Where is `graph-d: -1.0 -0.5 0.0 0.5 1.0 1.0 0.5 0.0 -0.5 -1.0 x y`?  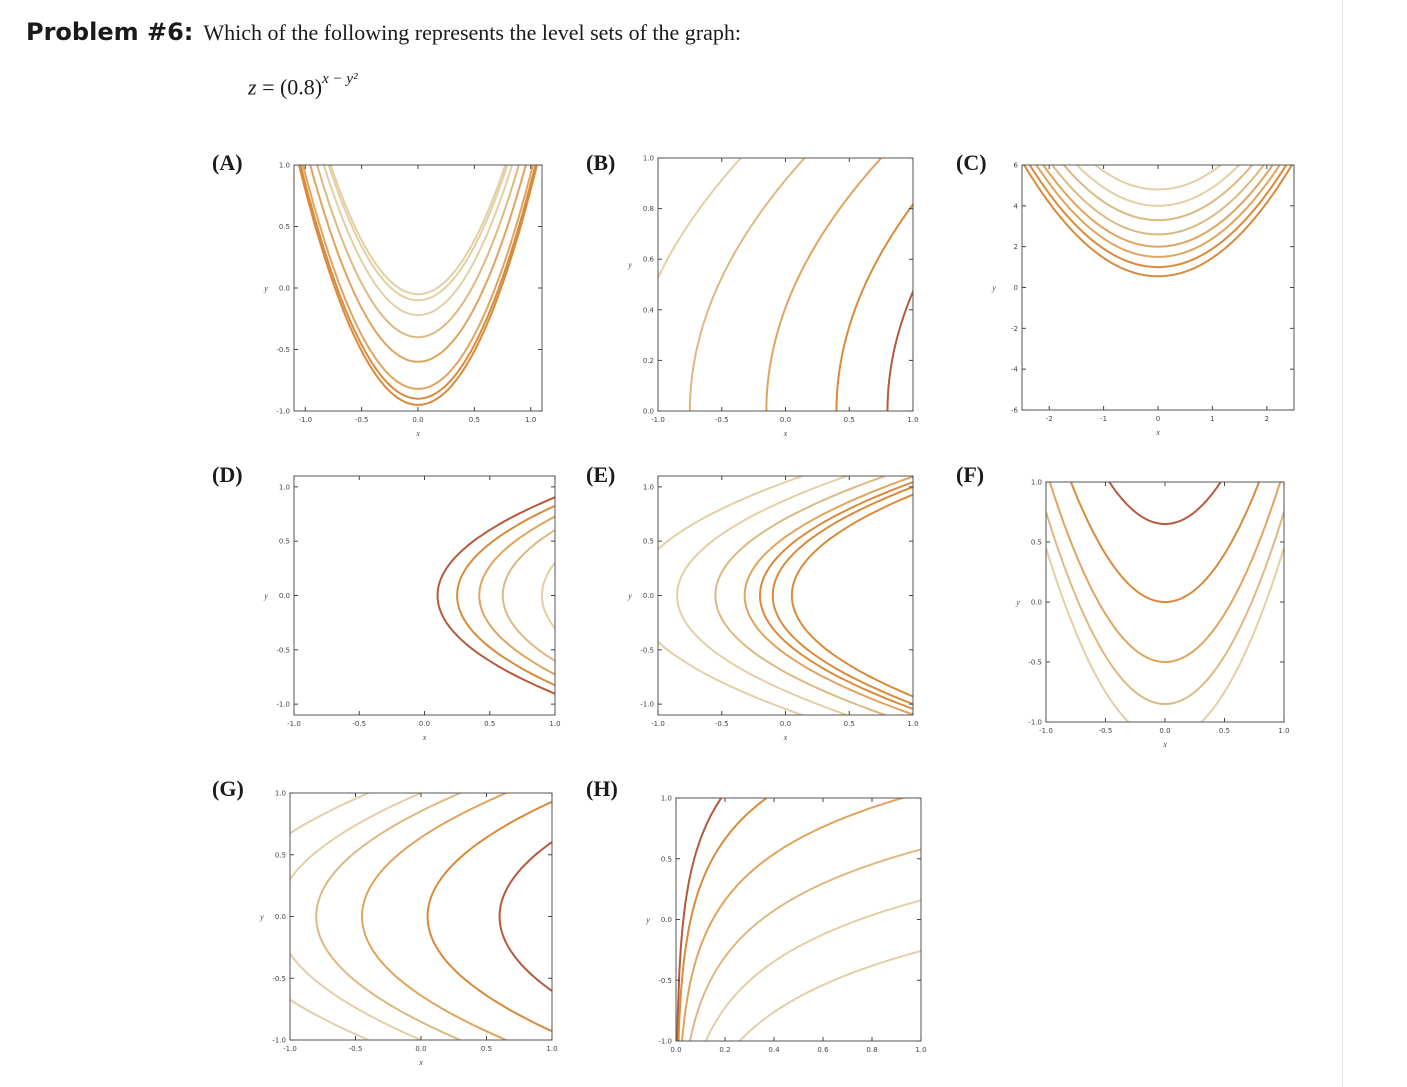
graph-d: -1.0 -0.5 0.0 0.5 1.0 1.0 0.5 0.0 -0.5 -1.0 x y is located at coordinates (412, 608).